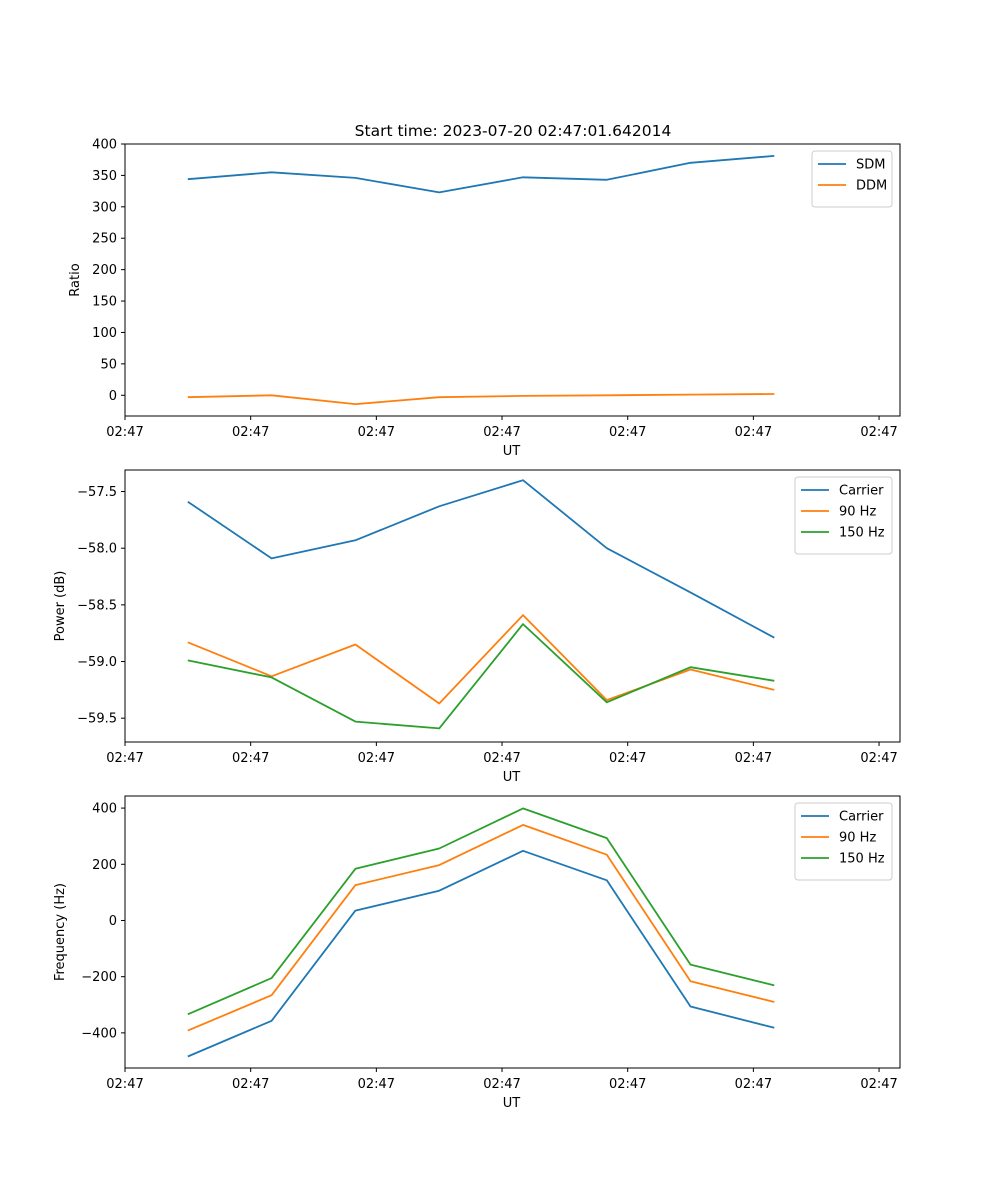 The image size is (1000, 1200). Describe the element at coordinates (862, 533) in the screenshot. I see `power-legend-label-150-hz: 150 Hz` at that location.